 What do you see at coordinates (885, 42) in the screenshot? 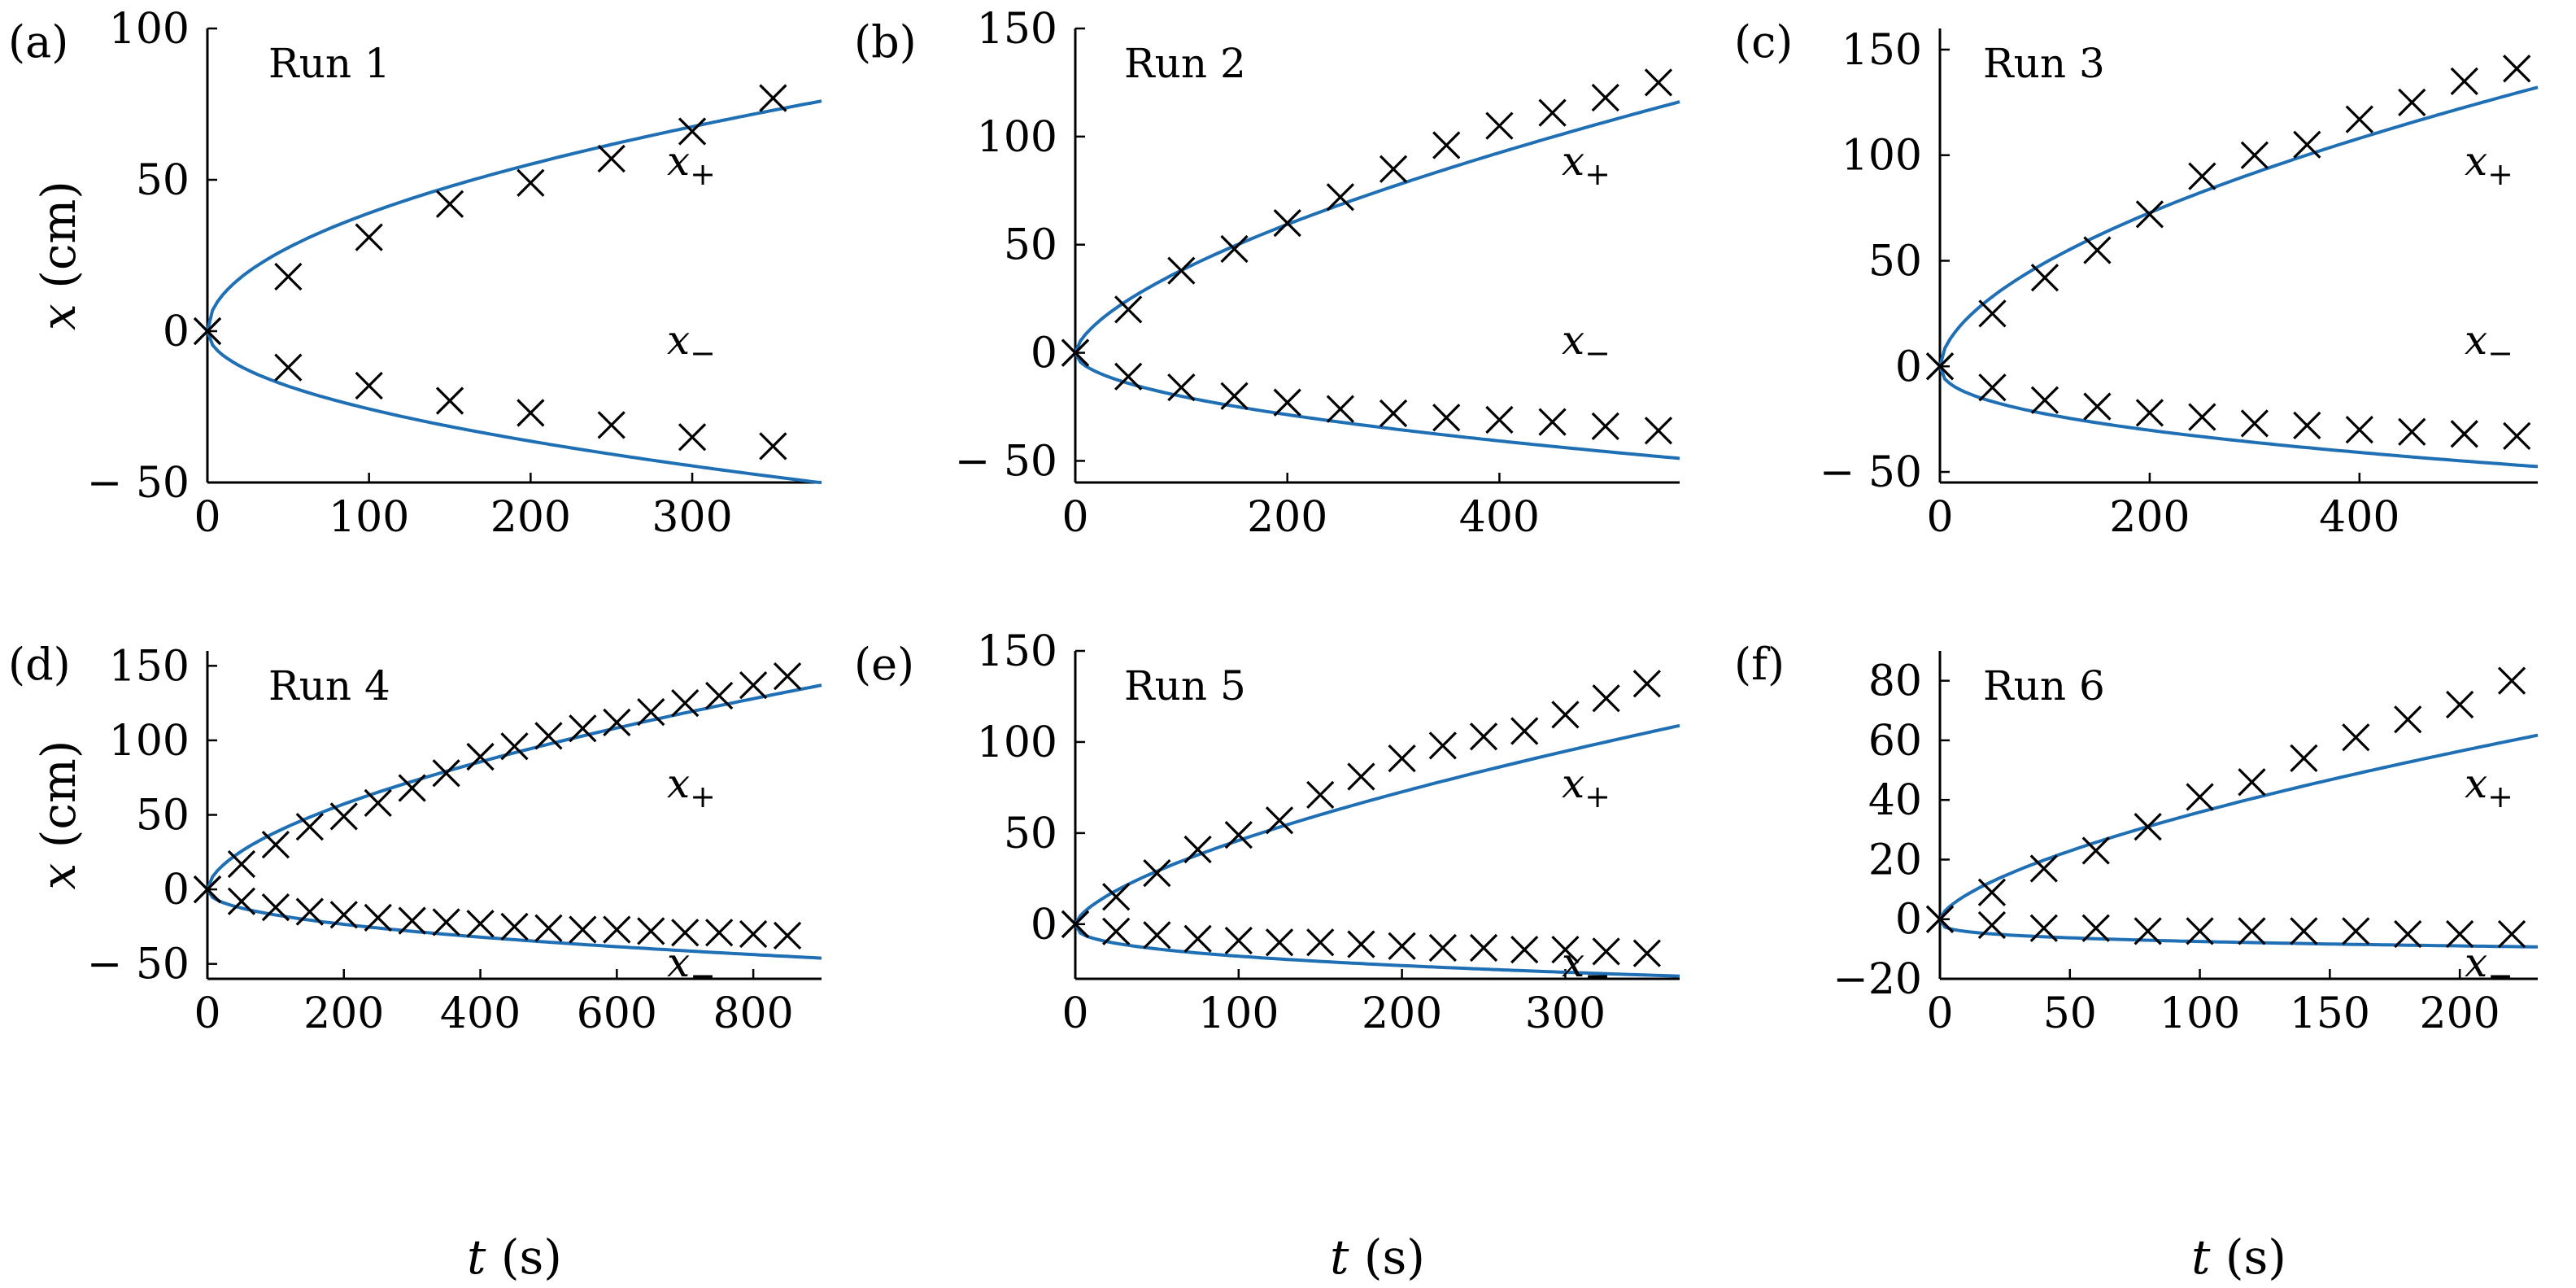
I see `panel-letter: (b)` at bounding box center [885, 42].